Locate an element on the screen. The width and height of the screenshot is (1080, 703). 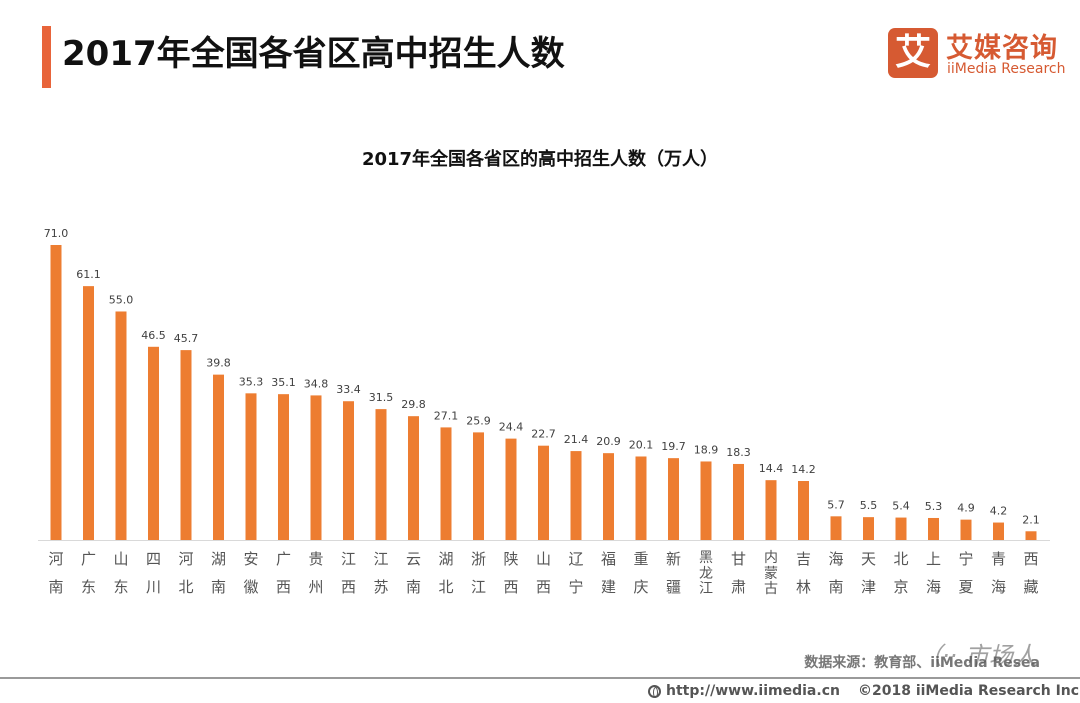
value-label: 20.1 is located at coordinates (641, 444).